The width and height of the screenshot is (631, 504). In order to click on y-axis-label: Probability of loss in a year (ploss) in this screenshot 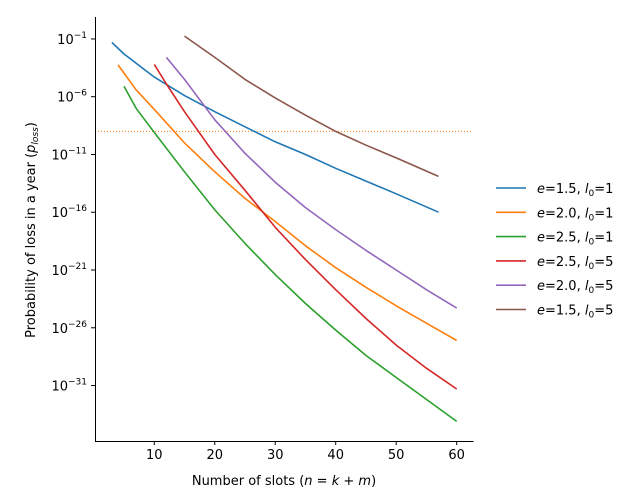, I will do `click(32, 230)`.